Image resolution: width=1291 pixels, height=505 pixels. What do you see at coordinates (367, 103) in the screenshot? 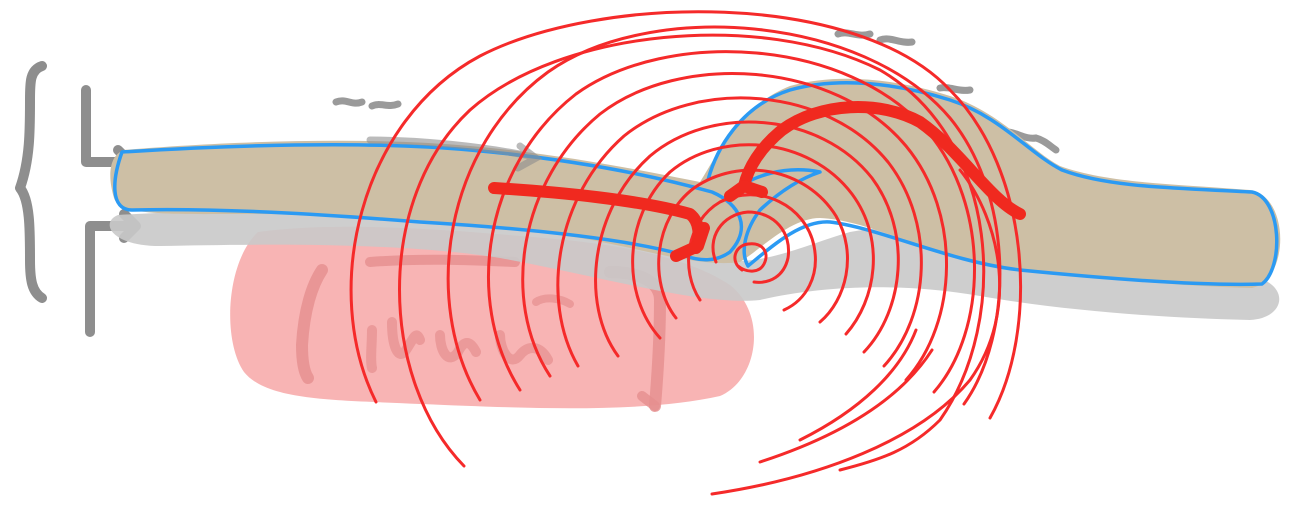
I see `tilde-mark-left` at bounding box center [367, 103].